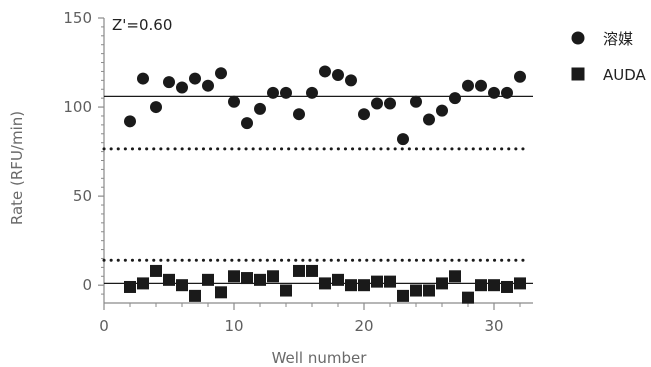 This screenshot has width=651, height=367. Describe the element at coordinates (578, 74) in the screenshot. I see `legend-marker-square` at that location.